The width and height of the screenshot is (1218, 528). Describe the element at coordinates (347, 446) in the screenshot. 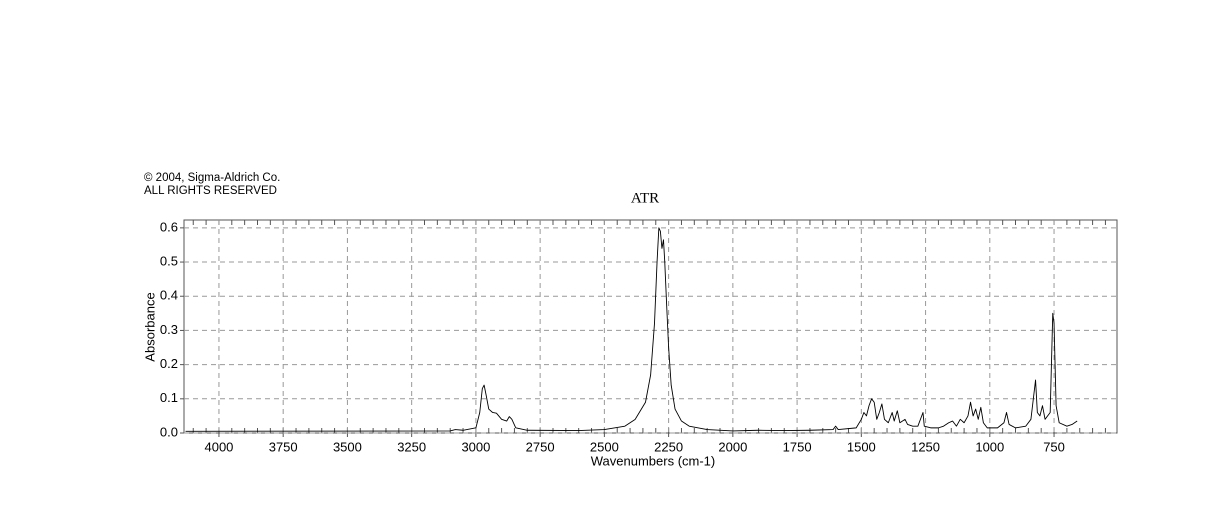

I see `x-tick-label: 3500` at that location.